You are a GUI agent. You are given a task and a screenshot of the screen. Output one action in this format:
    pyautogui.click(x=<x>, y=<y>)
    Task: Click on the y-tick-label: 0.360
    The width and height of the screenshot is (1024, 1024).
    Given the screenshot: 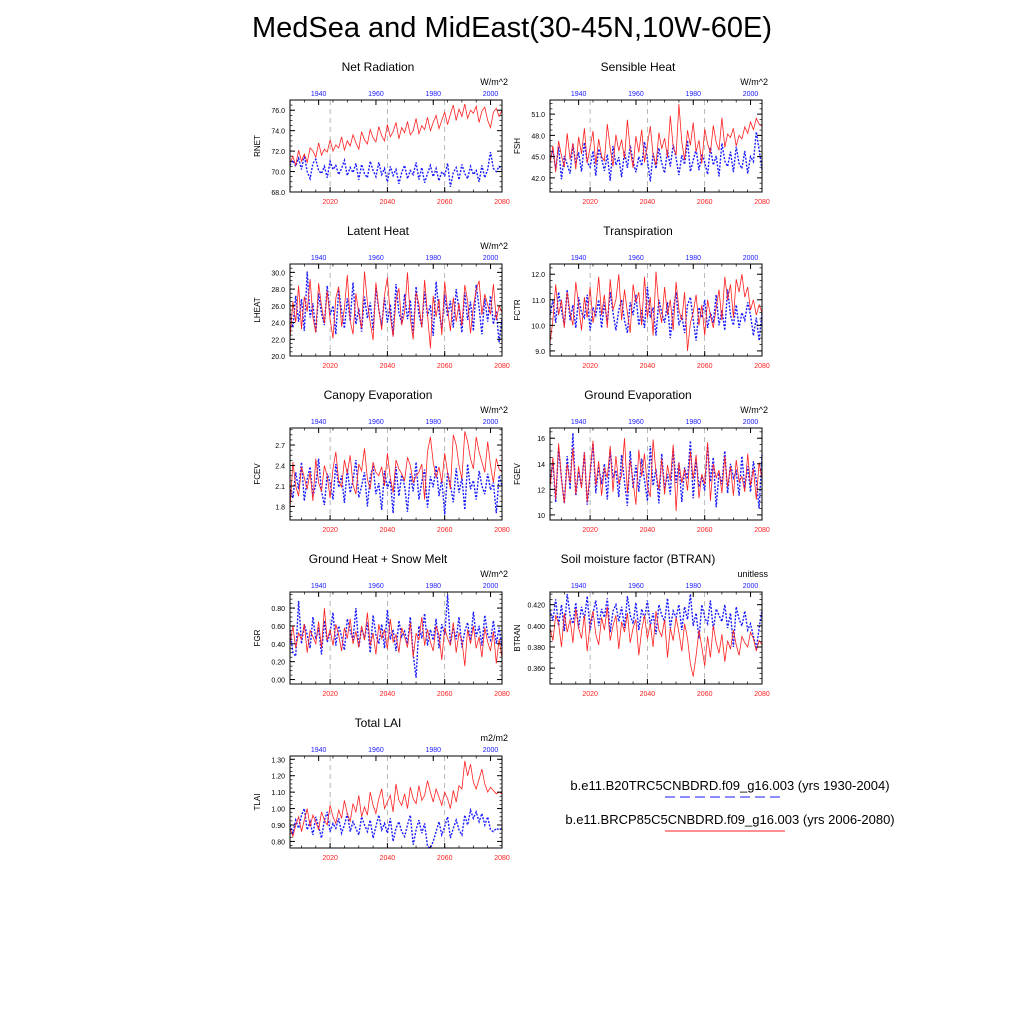 What is the action you would take?
    pyautogui.click(x=536, y=669)
    